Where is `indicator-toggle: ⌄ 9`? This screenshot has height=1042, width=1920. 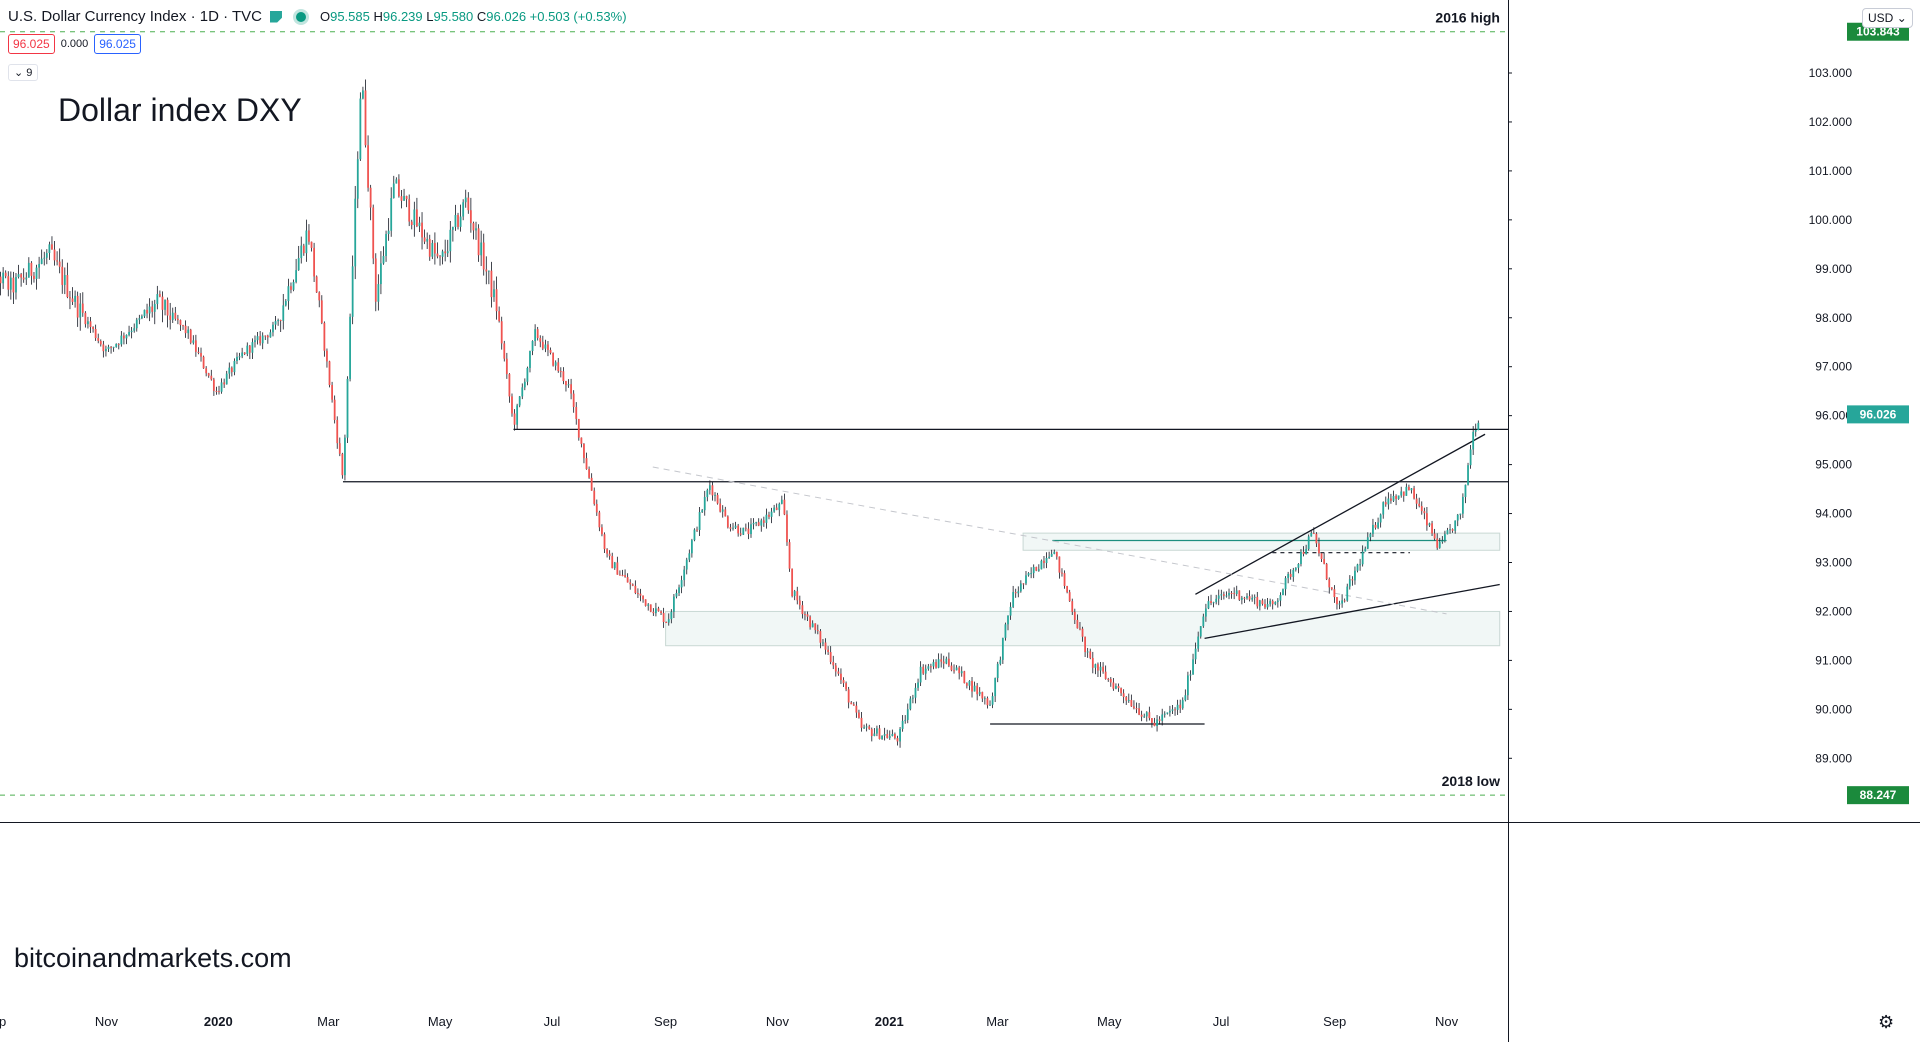
indicator-toggle: ⌄ 9 is located at coordinates (23, 72).